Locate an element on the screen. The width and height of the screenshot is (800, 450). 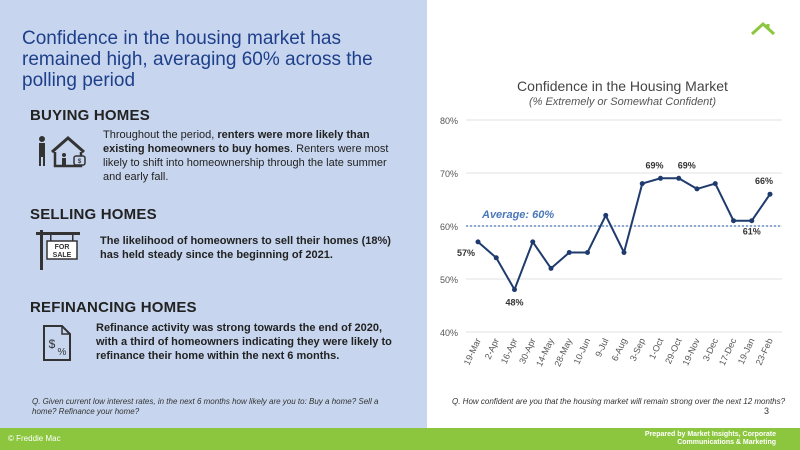
for-sale-sign-icon: FOR SALE is located at coordinates (58, 250).